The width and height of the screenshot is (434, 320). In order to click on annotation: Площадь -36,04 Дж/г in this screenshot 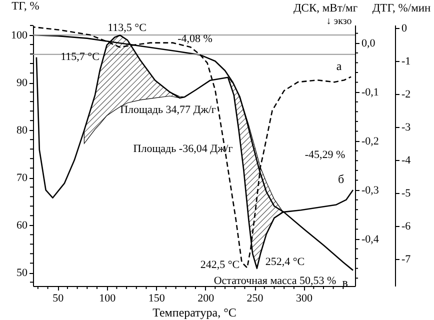, I will do `click(183, 149)`.